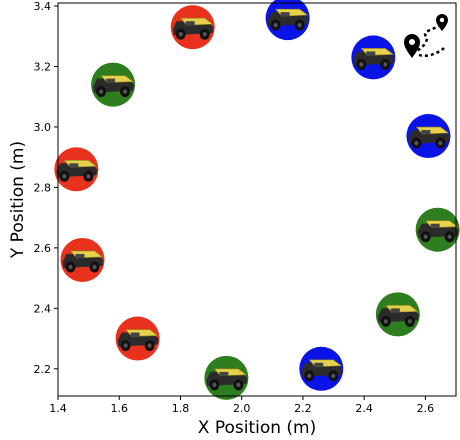 This screenshot has height=440, width=460. I want to click on x-tick-label: 2.2, so click(303, 408).